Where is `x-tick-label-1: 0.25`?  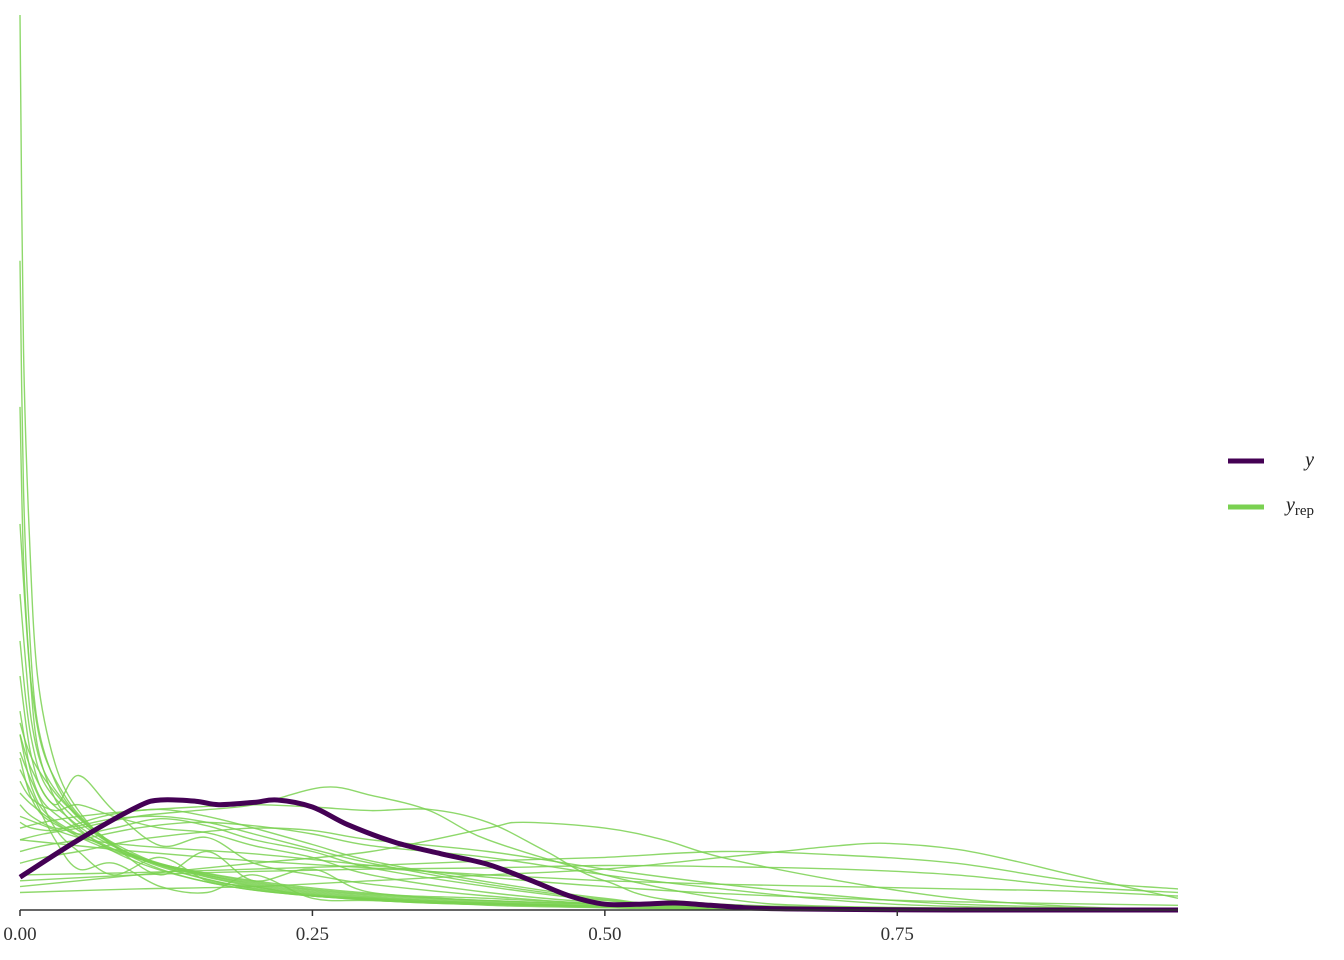 x-tick-label-1: 0.25 is located at coordinates (312, 934).